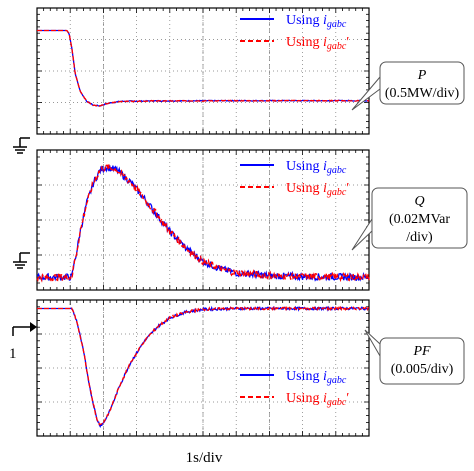 This screenshot has width=474, height=471. I want to click on x-axis-label: 1s/div, so click(204, 458).